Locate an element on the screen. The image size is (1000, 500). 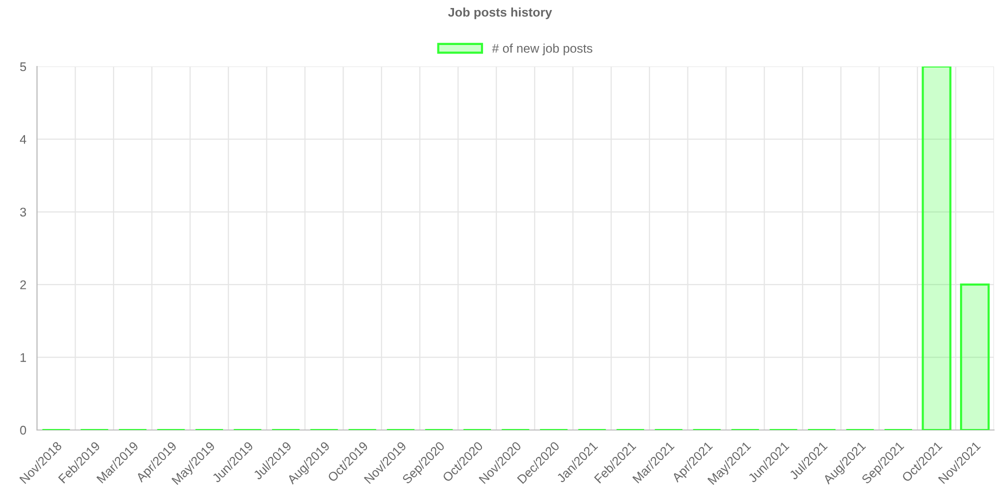
y-tick-label: 1 is located at coordinates (23, 357).